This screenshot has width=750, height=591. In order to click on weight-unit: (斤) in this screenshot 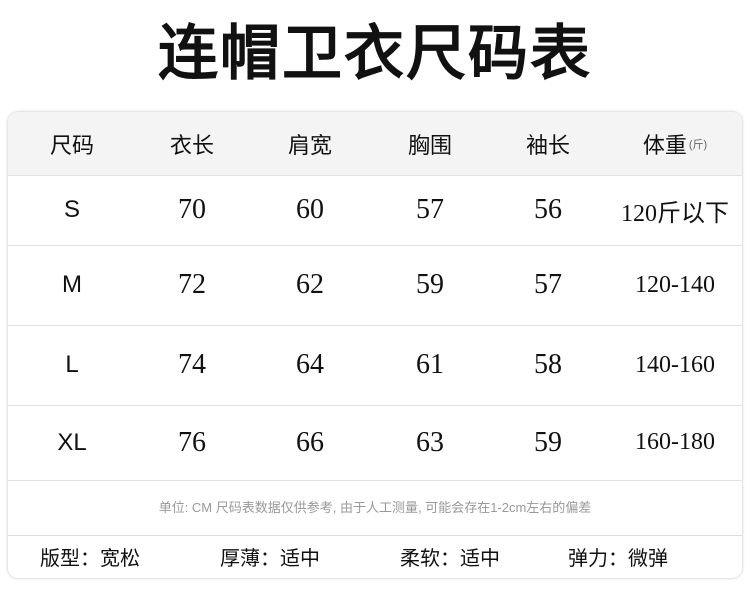, I will do `click(698, 144)`.